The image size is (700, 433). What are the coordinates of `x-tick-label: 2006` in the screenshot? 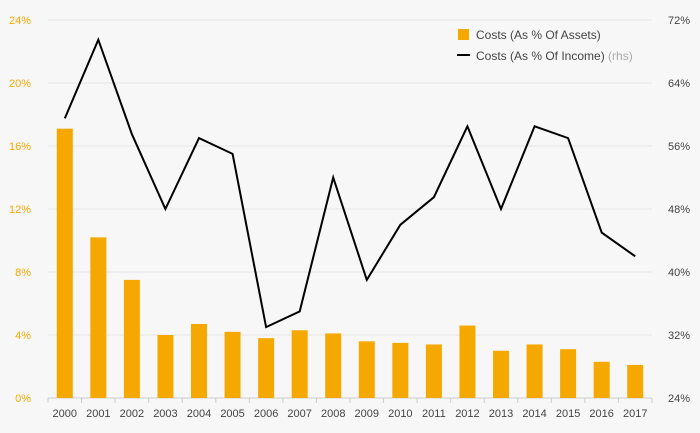 It's located at (266, 414).